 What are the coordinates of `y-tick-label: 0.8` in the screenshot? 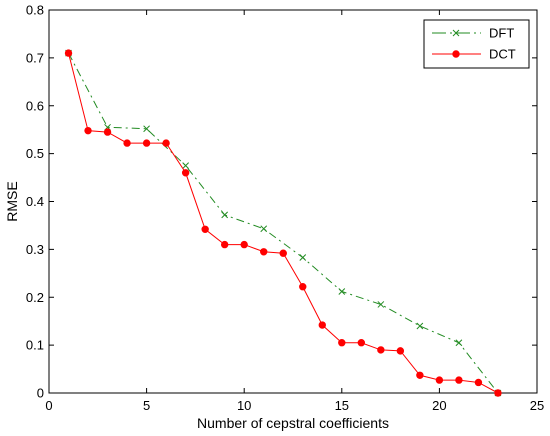 It's located at (35, 10).